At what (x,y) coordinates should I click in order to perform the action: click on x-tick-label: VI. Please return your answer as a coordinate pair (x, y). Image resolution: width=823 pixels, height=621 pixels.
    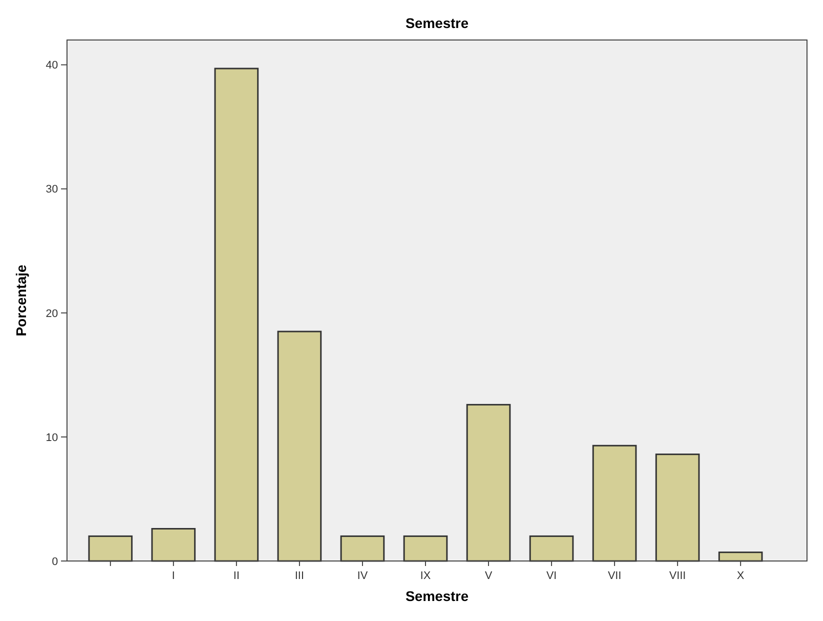
    Looking at the image, I should click on (551, 576).